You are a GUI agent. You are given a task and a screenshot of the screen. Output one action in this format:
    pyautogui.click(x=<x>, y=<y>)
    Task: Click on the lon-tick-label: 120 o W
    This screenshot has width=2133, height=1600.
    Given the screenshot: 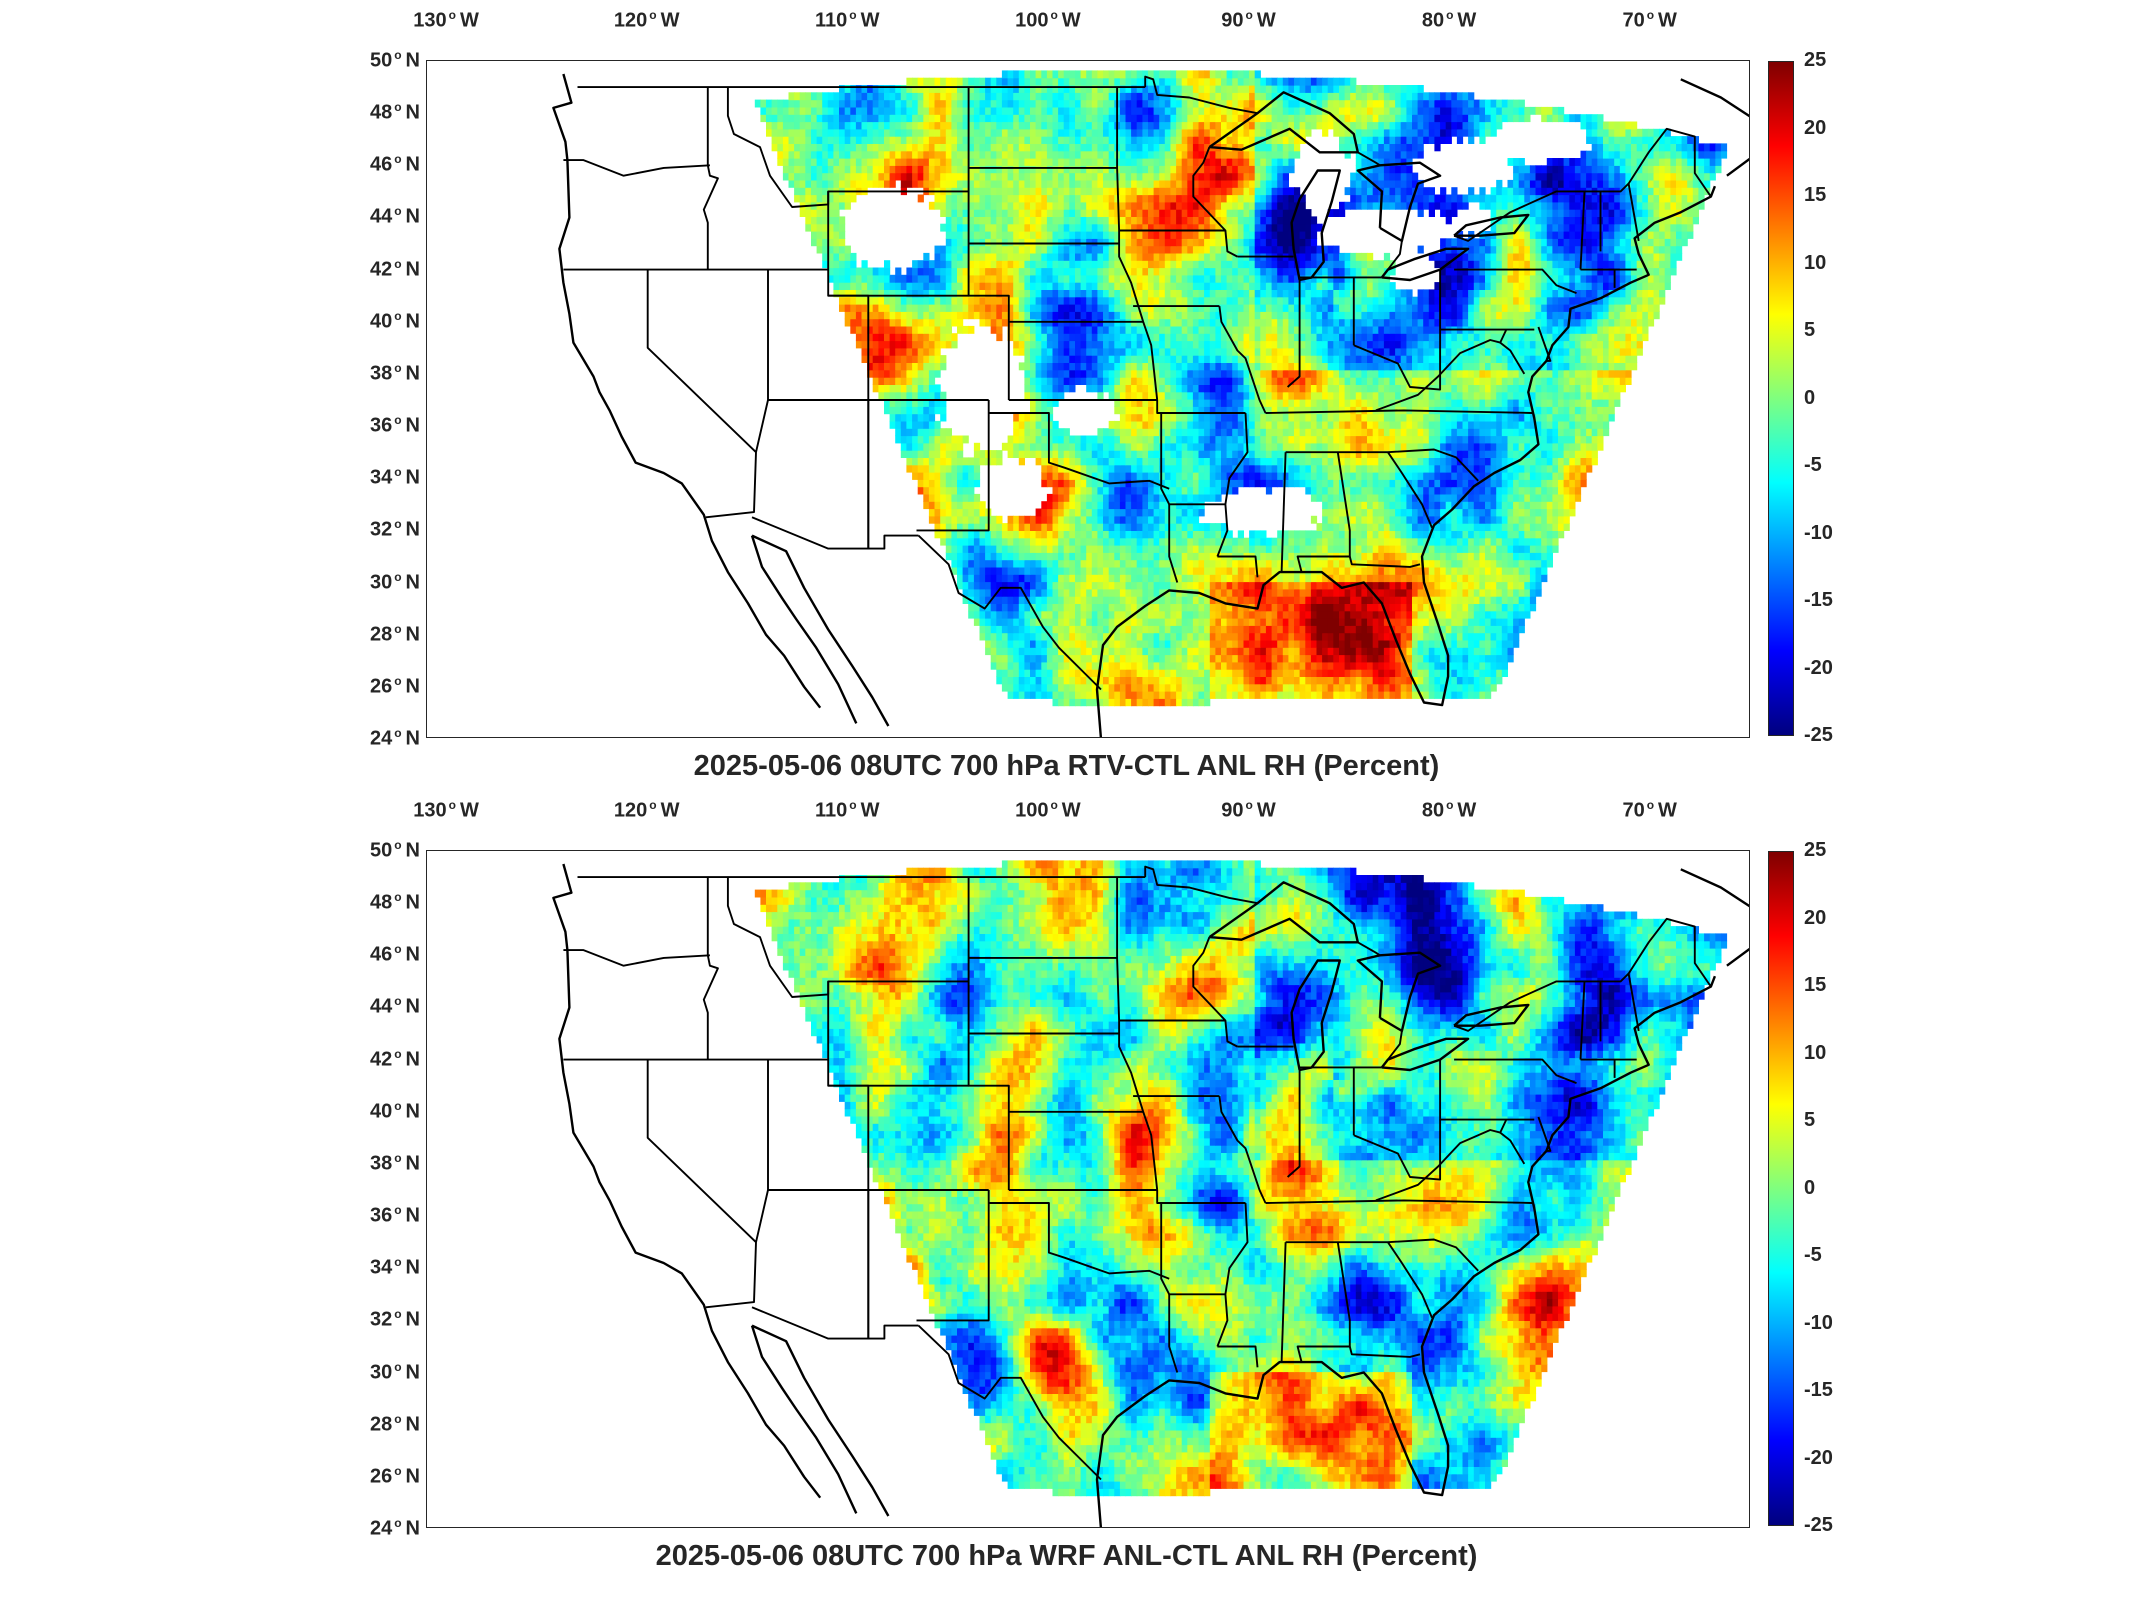 What is the action you would take?
    pyautogui.click(x=647, y=20)
    